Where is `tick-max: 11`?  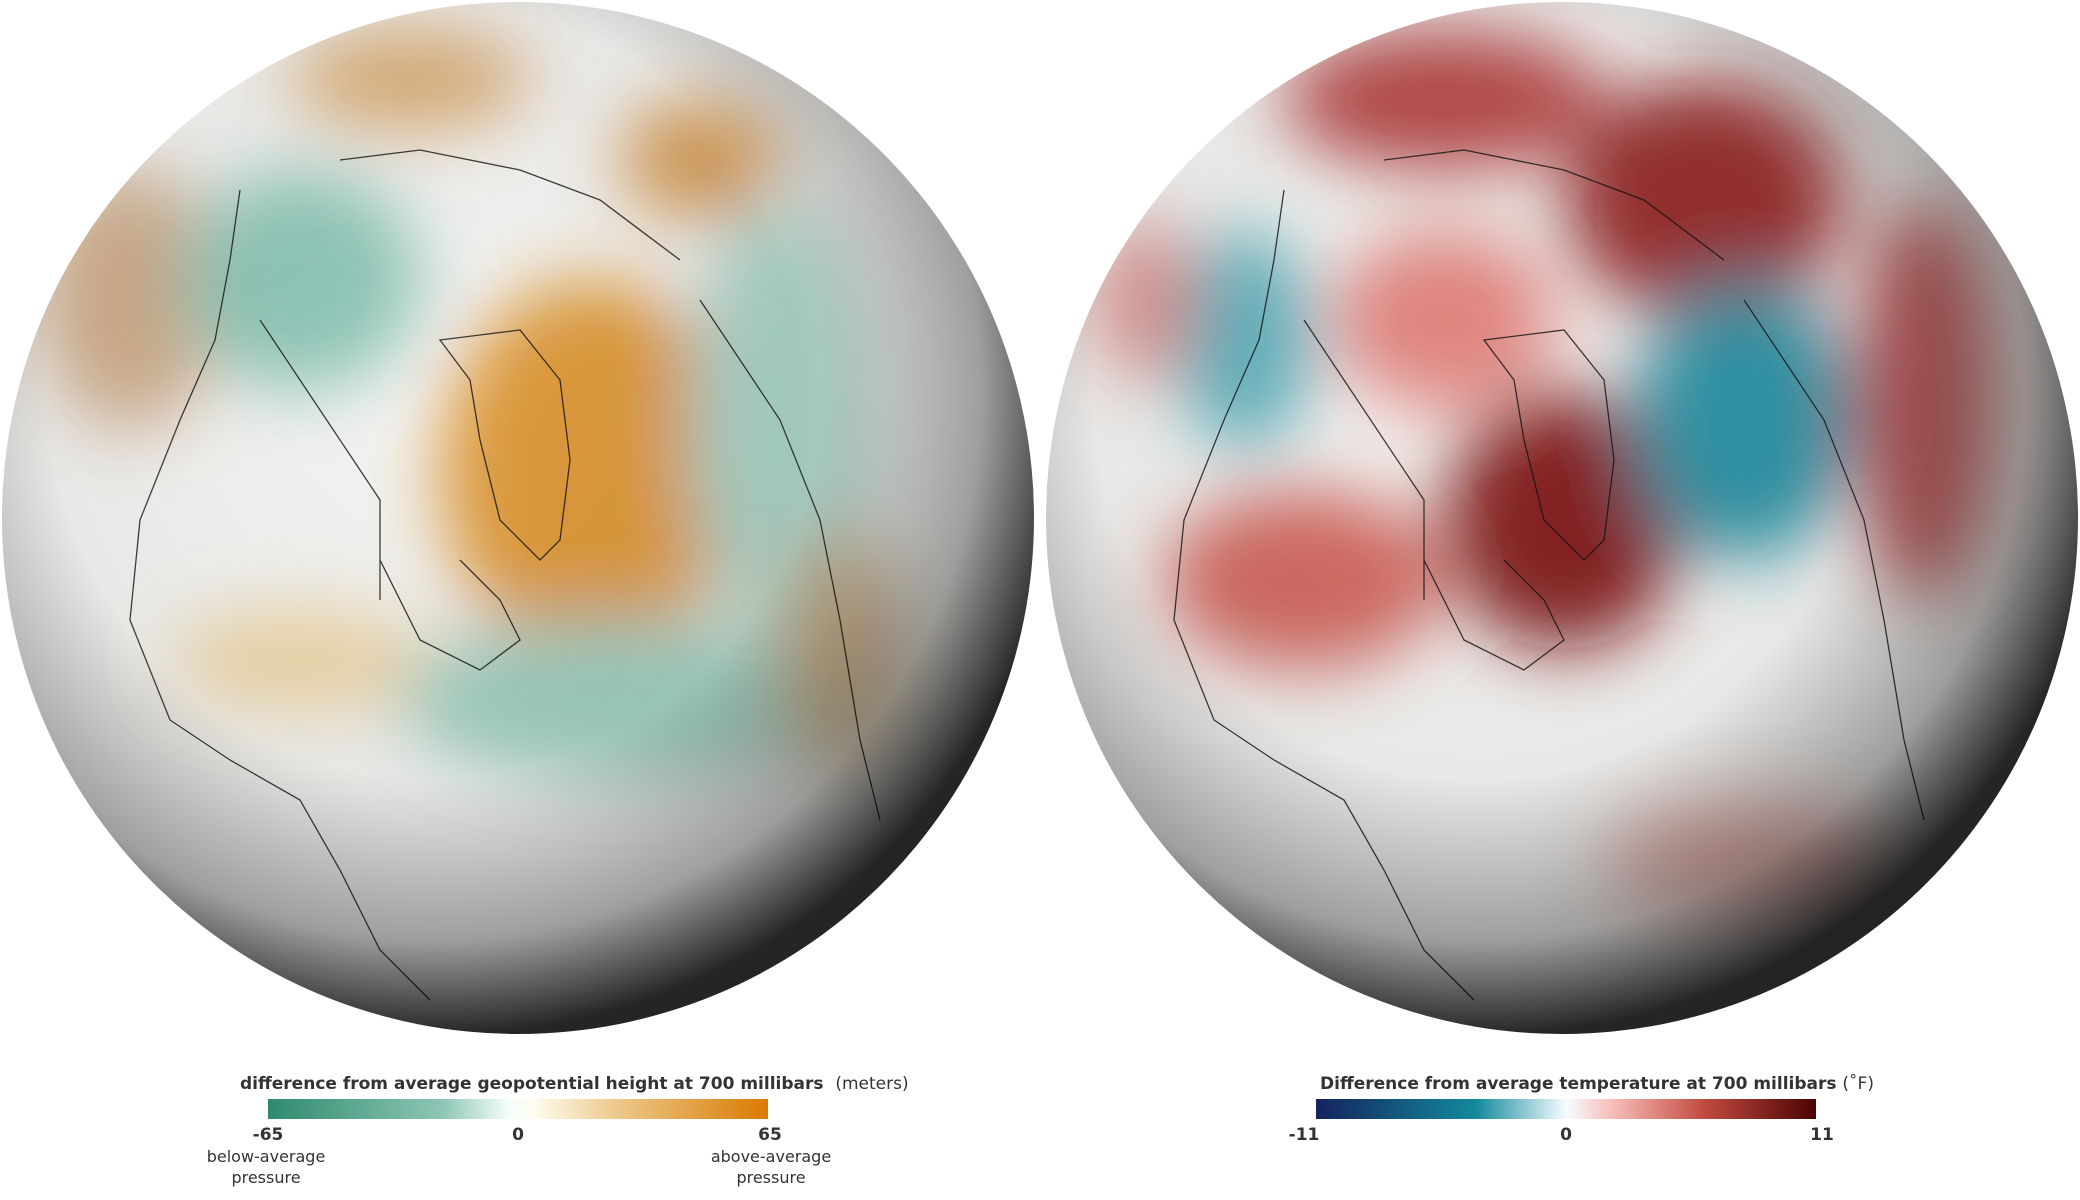 tick-max: 11 is located at coordinates (1822, 1135).